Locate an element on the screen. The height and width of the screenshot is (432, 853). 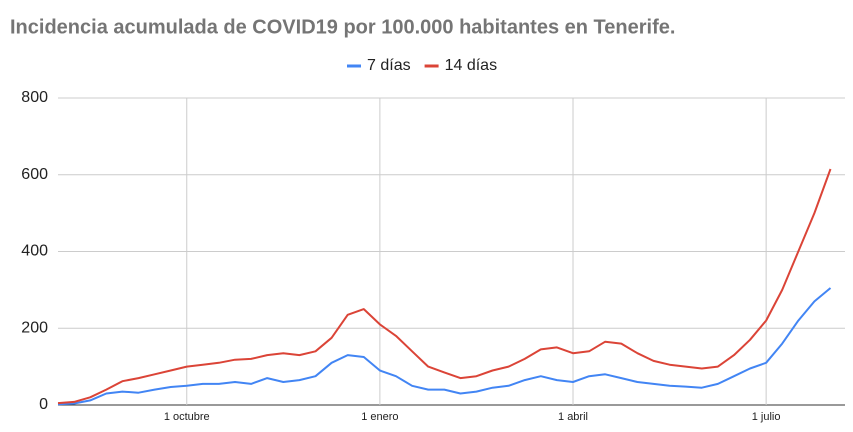
y-tick-label: 600 is located at coordinates (34, 174).